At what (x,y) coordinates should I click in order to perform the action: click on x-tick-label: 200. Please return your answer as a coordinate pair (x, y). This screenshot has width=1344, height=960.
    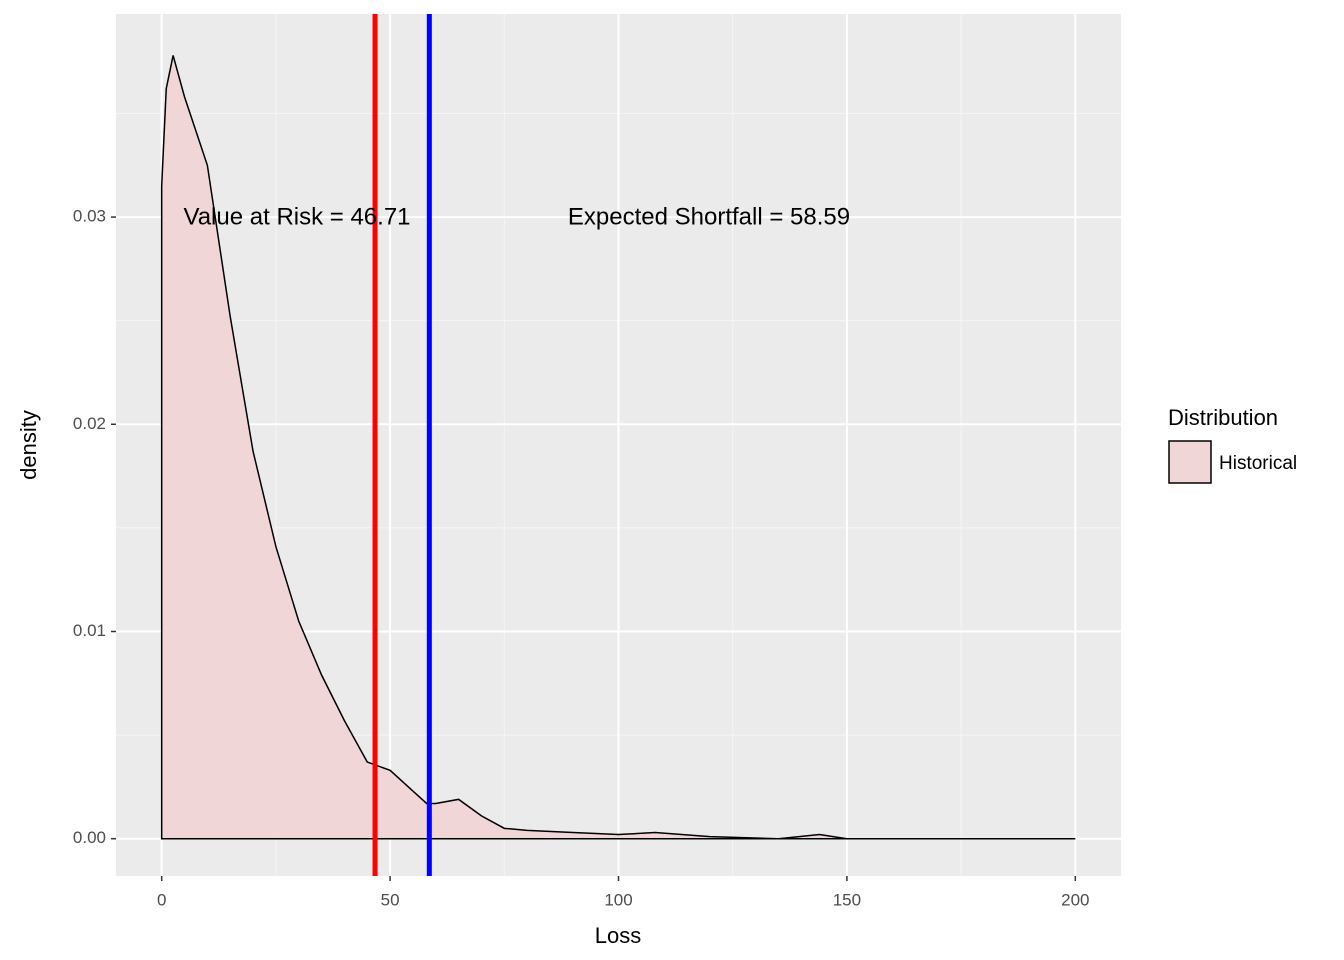
    Looking at the image, I should click on (1075, 899).